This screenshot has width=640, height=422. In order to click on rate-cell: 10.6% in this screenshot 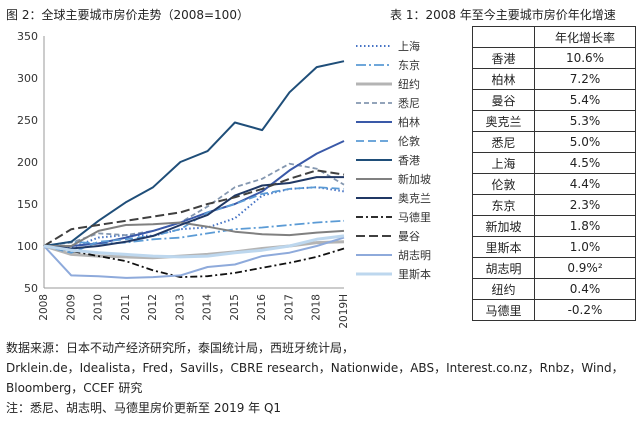, I will do `click(585, 58)`.